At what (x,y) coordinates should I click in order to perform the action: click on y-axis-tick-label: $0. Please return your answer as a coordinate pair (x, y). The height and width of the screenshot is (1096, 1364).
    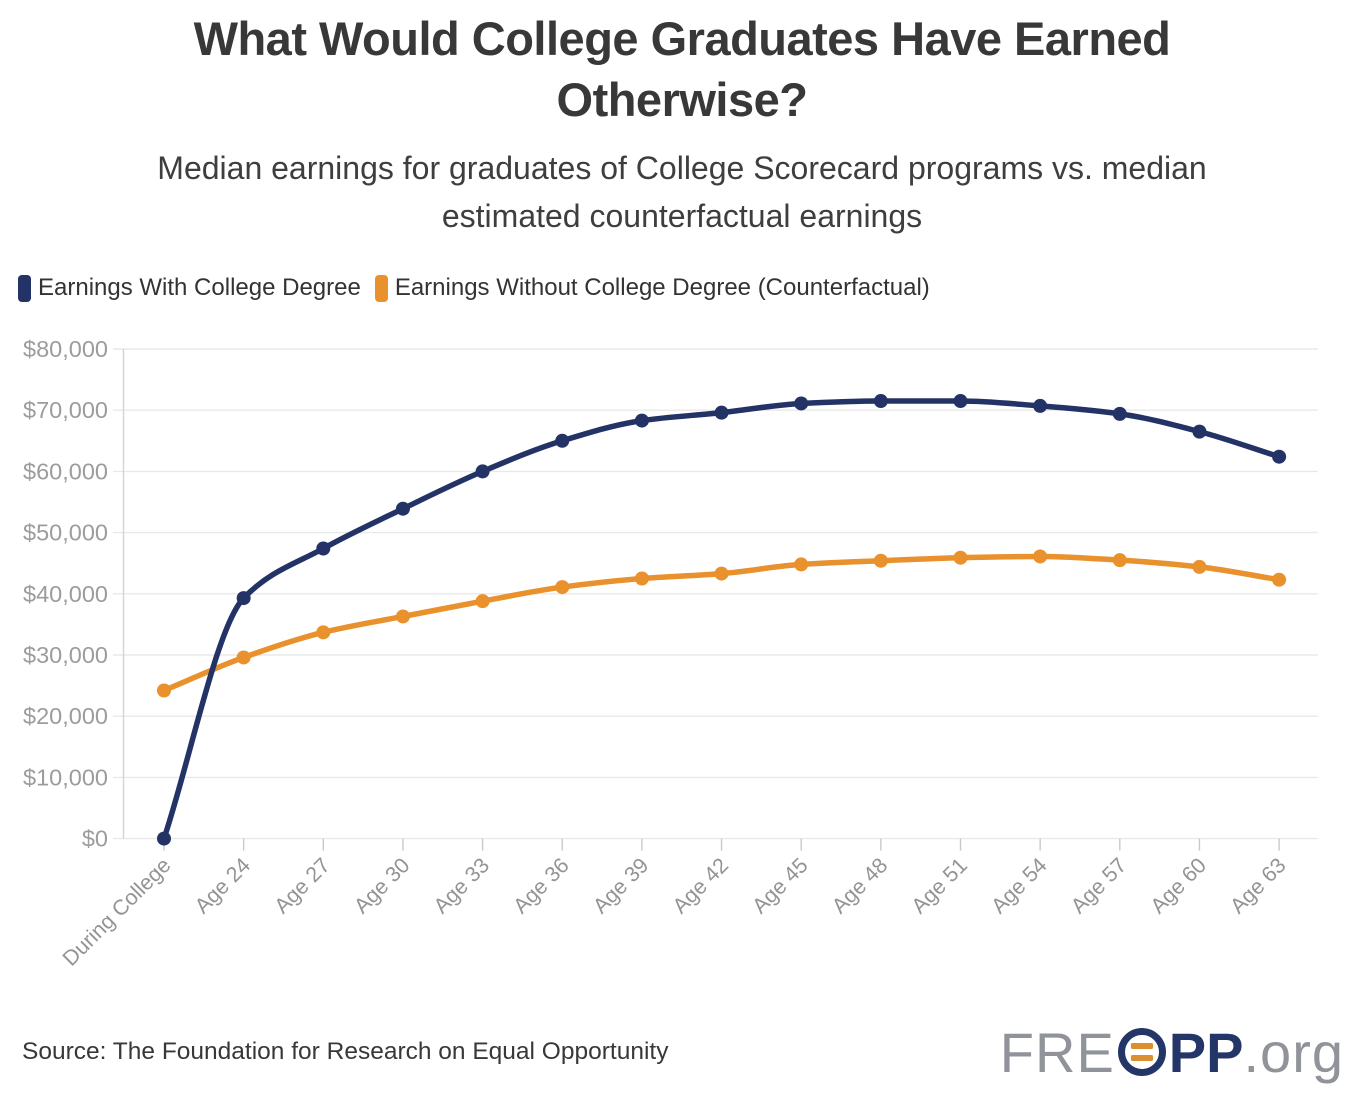
    Looking at the image, I should click on (95, 839).